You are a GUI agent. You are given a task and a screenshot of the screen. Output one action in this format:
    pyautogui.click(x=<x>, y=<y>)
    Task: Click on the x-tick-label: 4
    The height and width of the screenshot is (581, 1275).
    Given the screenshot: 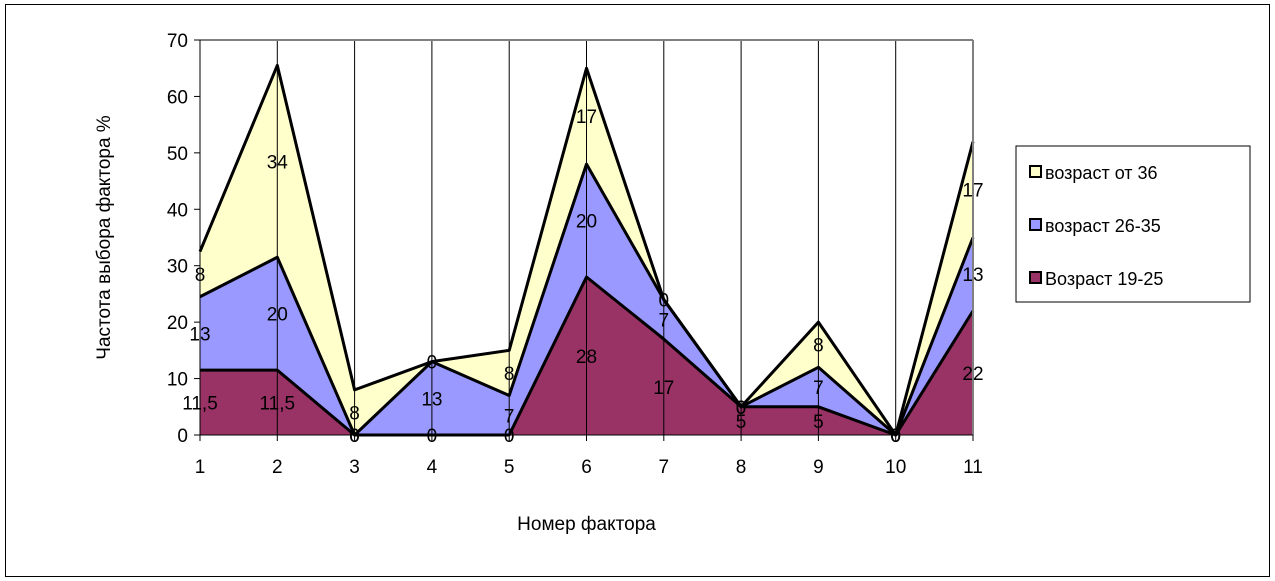 What is the action you would take?
    pyautogui.click(x=432, y=467)
    